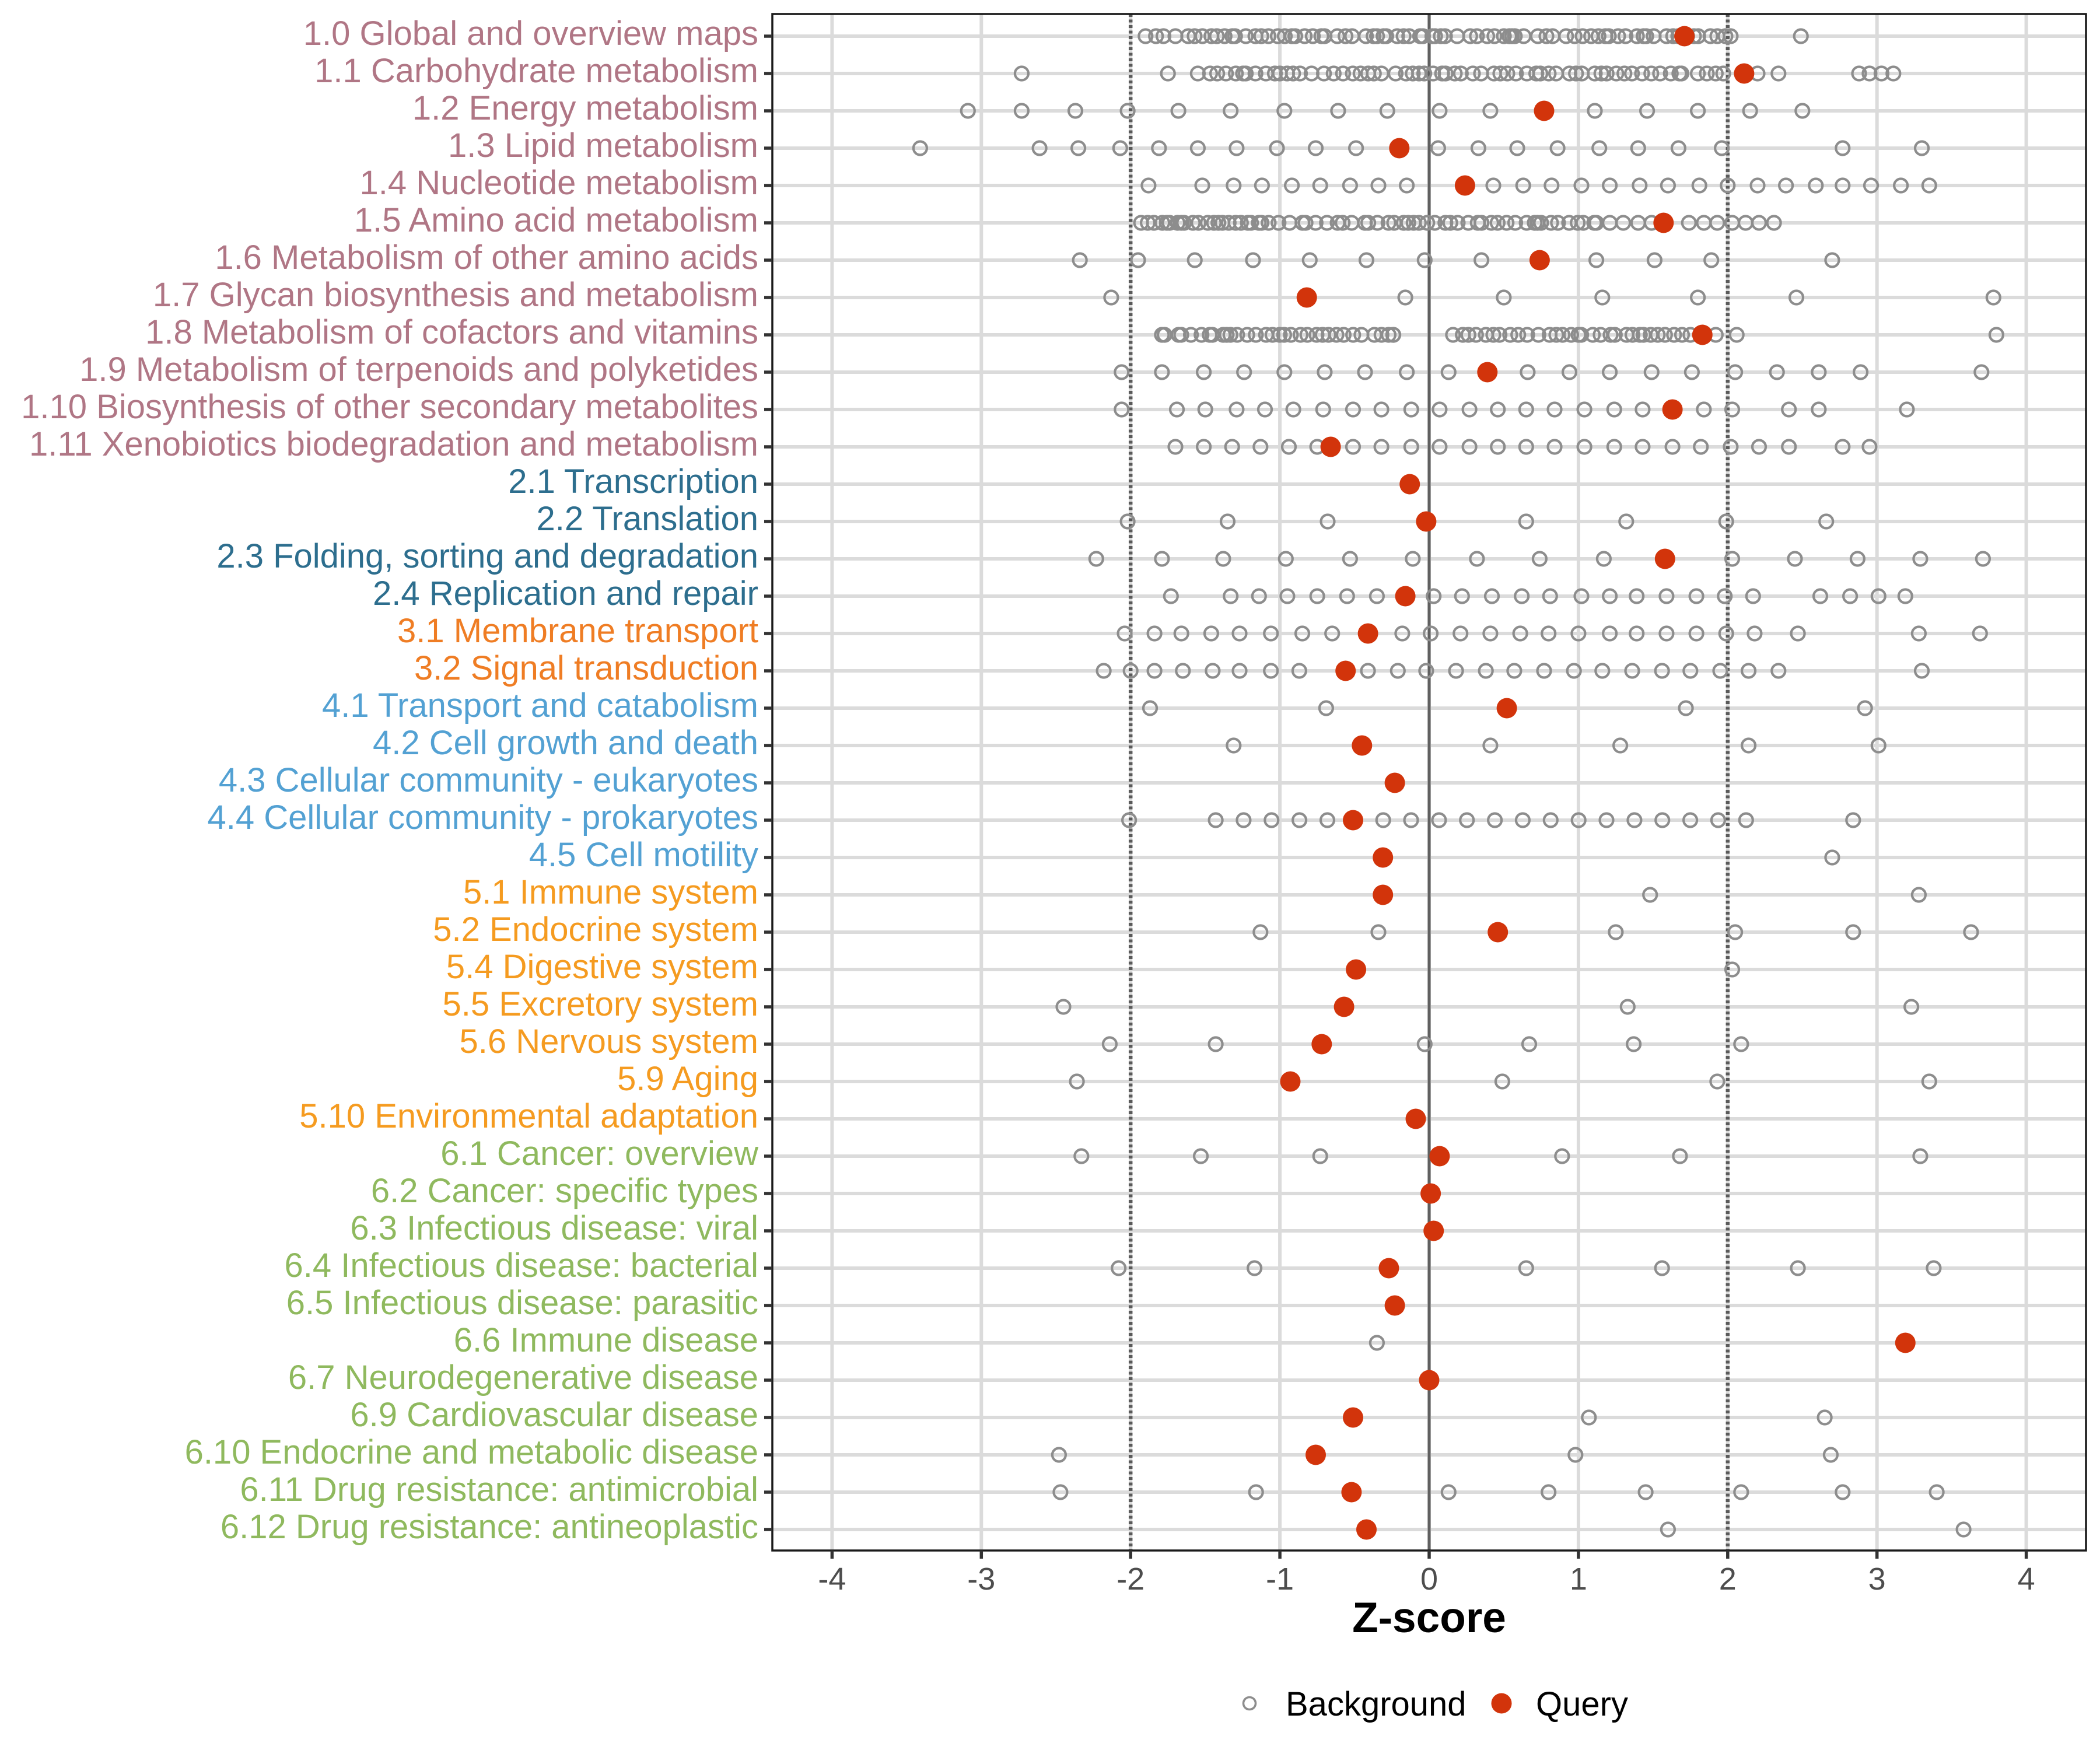  What do you see at coordinates (599, 1153) in the screenshot?
I see `svg-text: 6.1 Cancer: overview` at bounding box center [599, 1153].